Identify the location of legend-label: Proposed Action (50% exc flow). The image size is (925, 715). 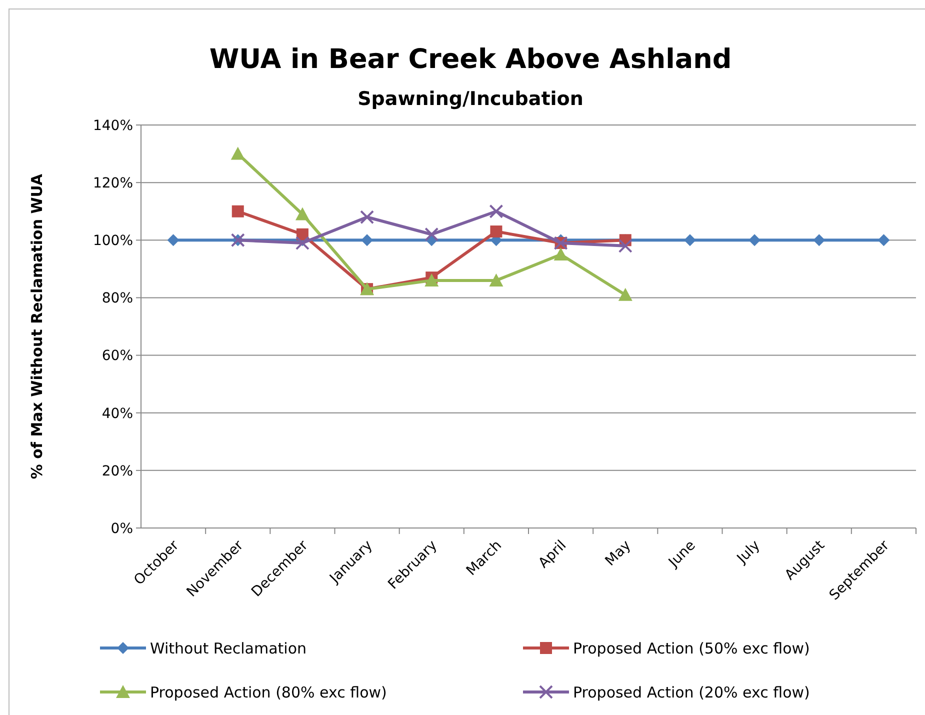
(691, 648).